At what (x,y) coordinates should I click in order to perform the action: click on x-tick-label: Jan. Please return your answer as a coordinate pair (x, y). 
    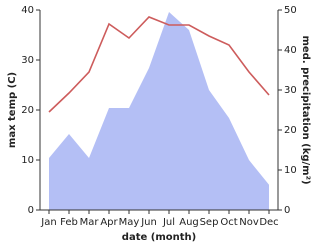
    Looking at the image, I should click on (48, 222).